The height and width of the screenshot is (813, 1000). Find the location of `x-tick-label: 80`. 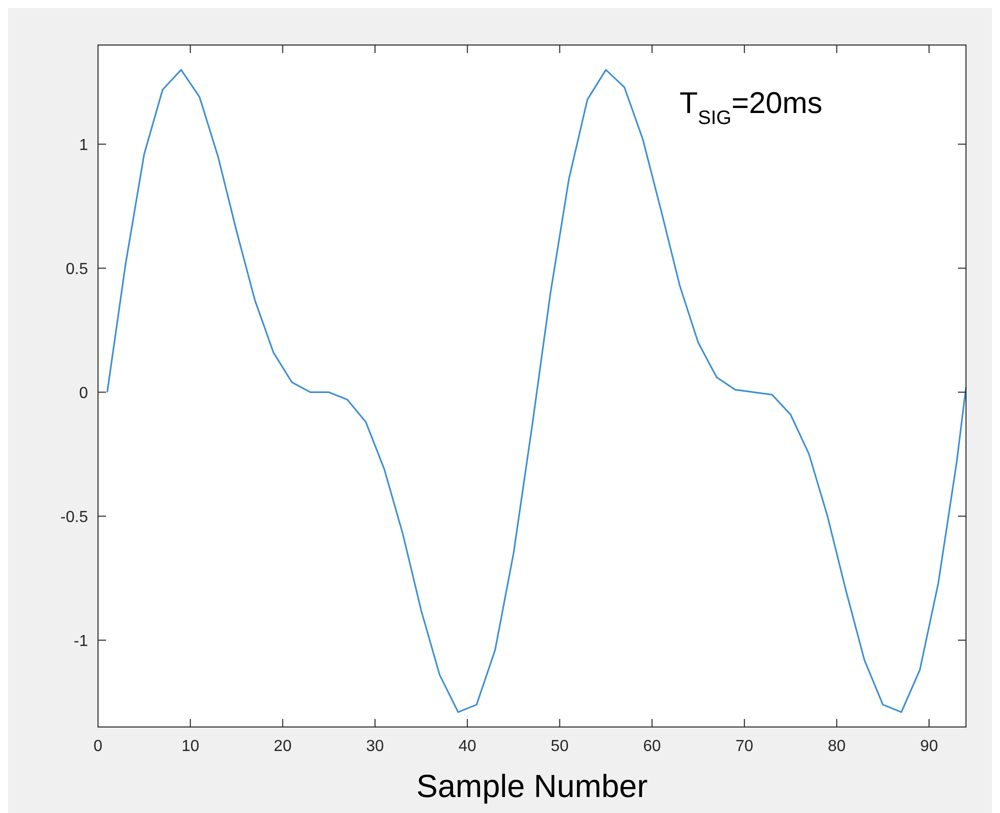

x-tick-label: 80 is located at coordinates (837, 746).